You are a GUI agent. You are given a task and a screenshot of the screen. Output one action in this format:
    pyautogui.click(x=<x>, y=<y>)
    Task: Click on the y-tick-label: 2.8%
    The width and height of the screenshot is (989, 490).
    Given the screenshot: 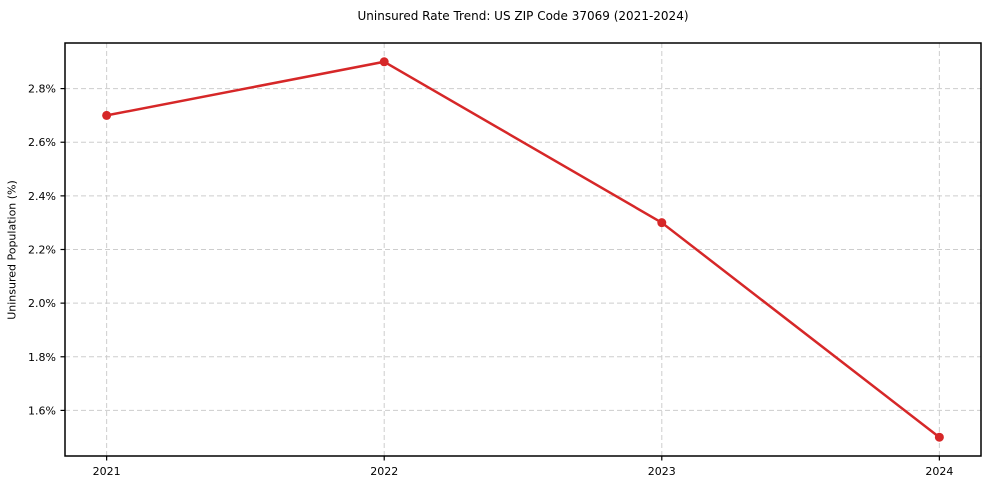 What is the action you would take?
    pyautogui.click(x=42, y=89)
    